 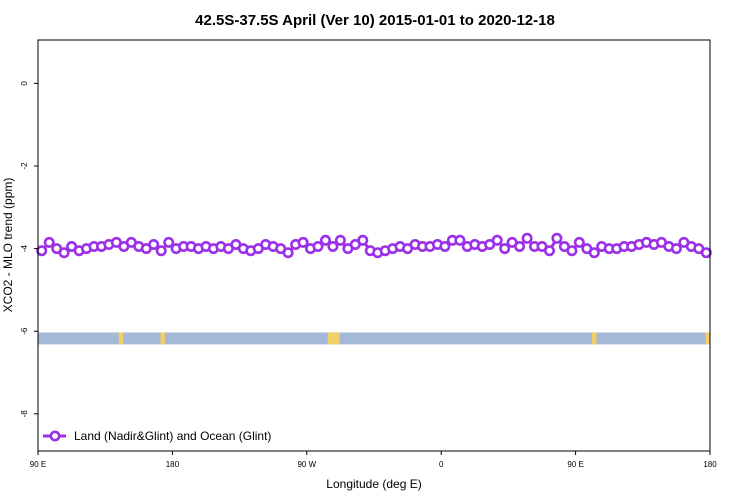 What do you see at coordinates (24, 166) in the screenshot?
I see `y-tick-label: -2` at bounding box center [24, 166].